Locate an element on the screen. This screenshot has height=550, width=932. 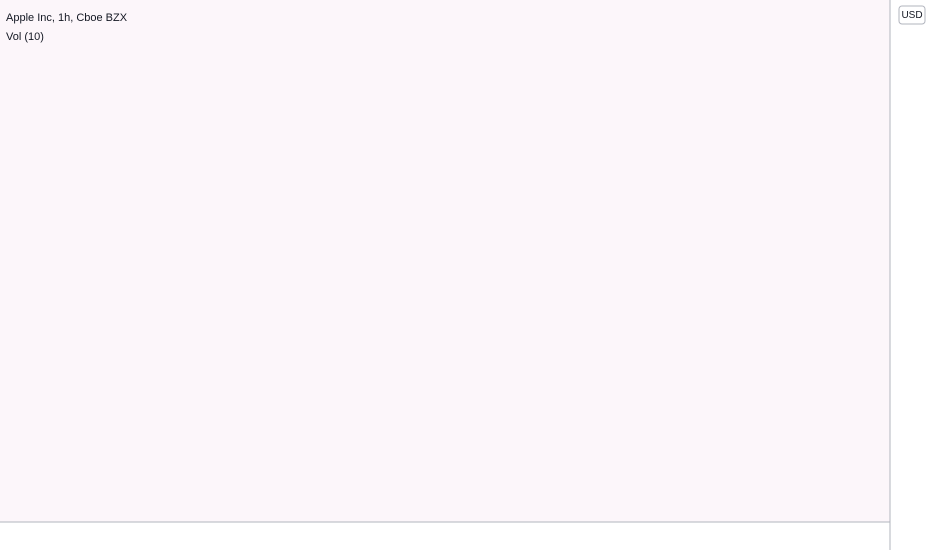
indicator-label: Vol (10) is located at coordinates (25, 37).